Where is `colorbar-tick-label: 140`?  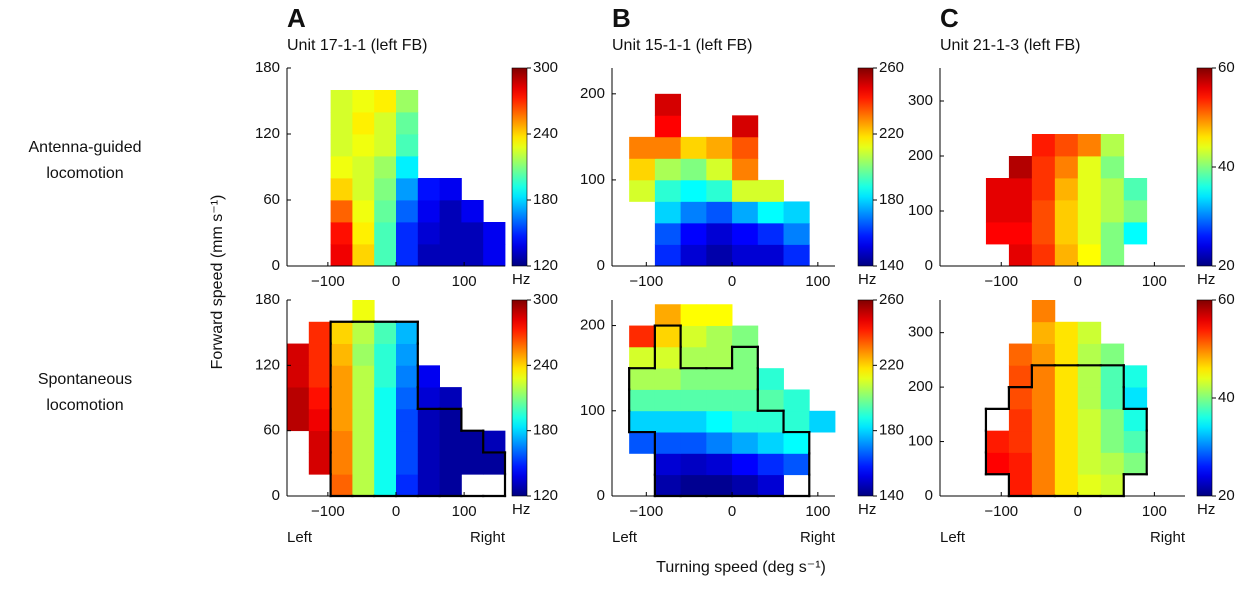 colorbar-tick-label: 140 is located at coordinates (891, 495).